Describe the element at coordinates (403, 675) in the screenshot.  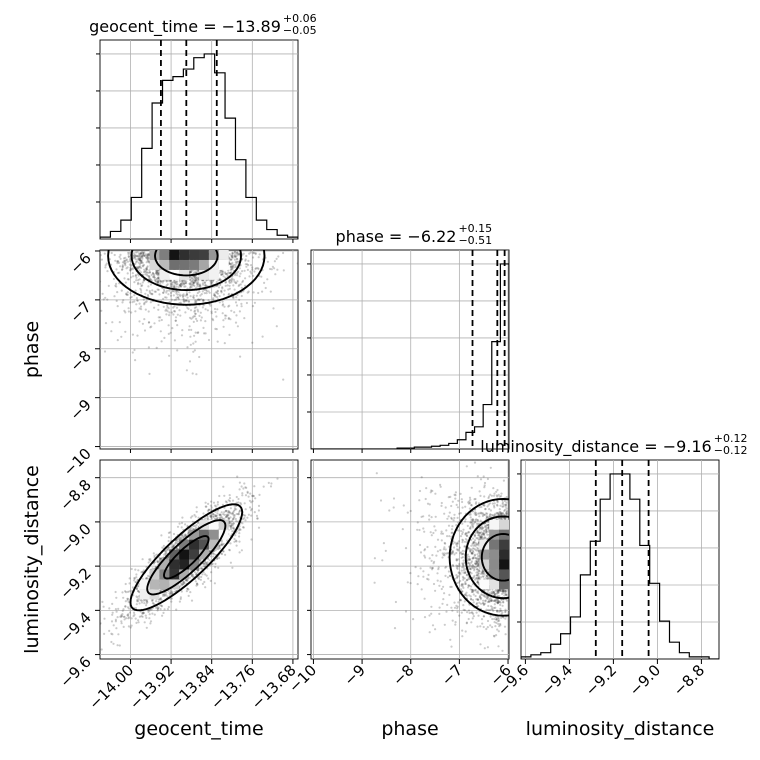
I see `x-tick-label: −8` at that location.